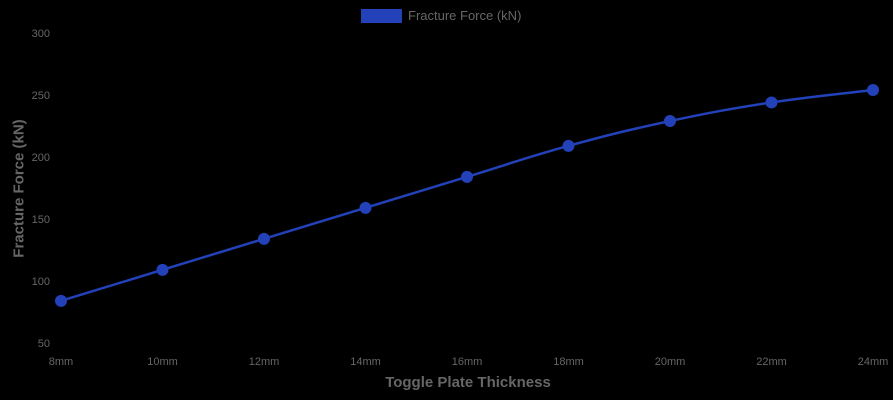  Describe the element at coordinates (465, 15) in the screenshot. I see `legend-label: Fracture Force (kN)` at that location.